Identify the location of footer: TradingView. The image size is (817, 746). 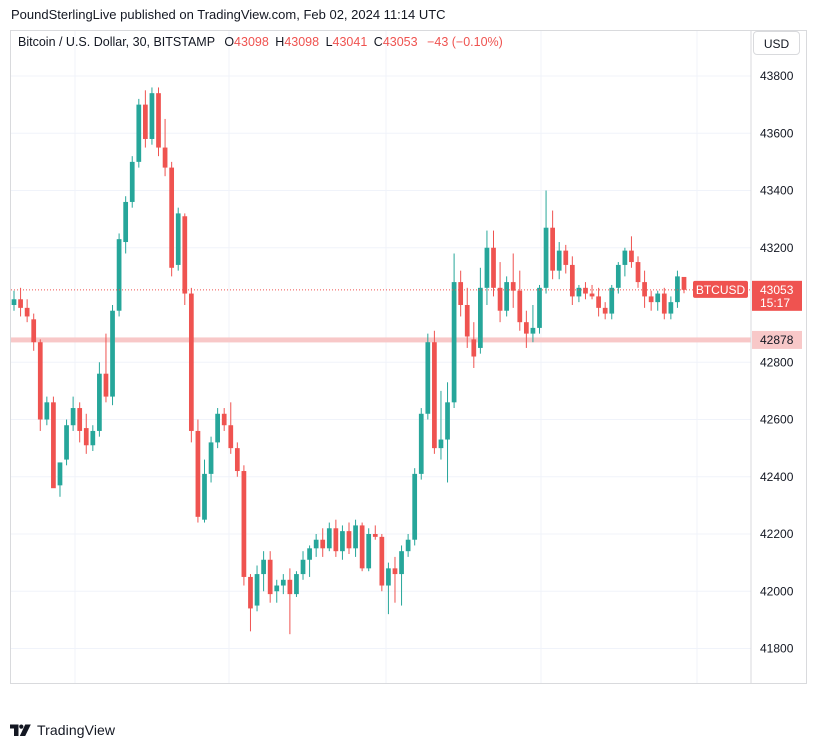
(62, 730).